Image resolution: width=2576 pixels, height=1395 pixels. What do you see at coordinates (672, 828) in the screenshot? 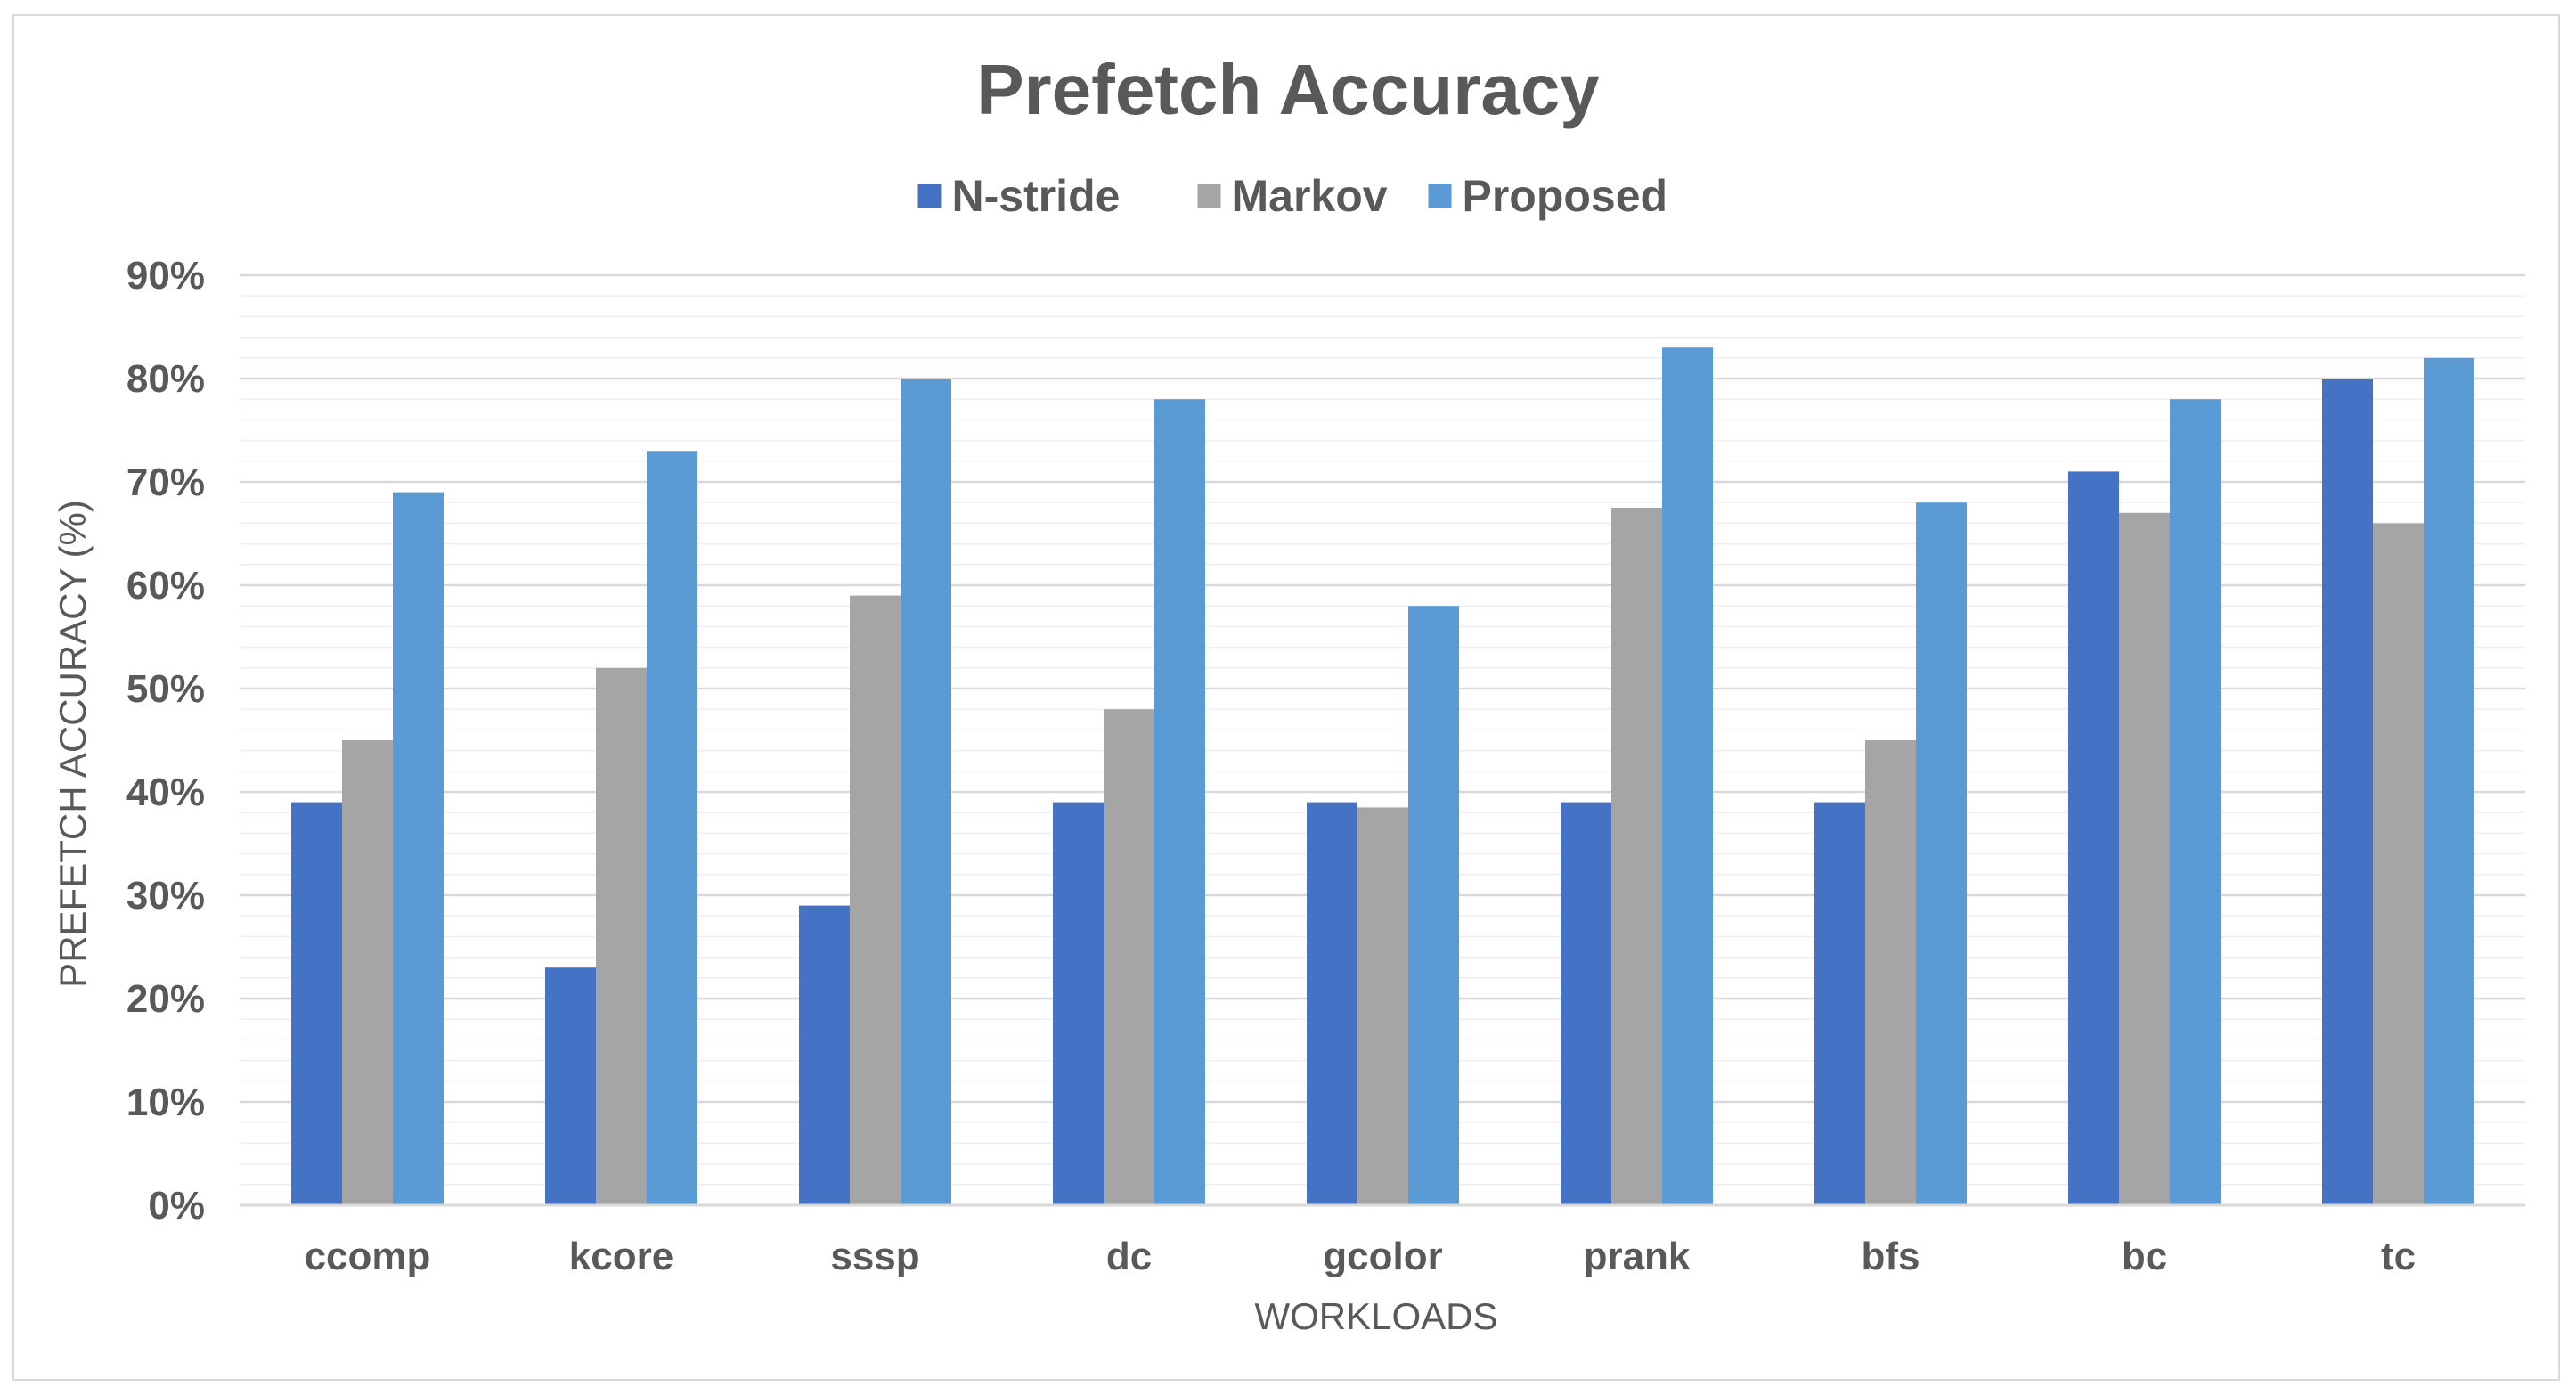
I see `bar-proposed-kcore` at bounding box center [672, 828].